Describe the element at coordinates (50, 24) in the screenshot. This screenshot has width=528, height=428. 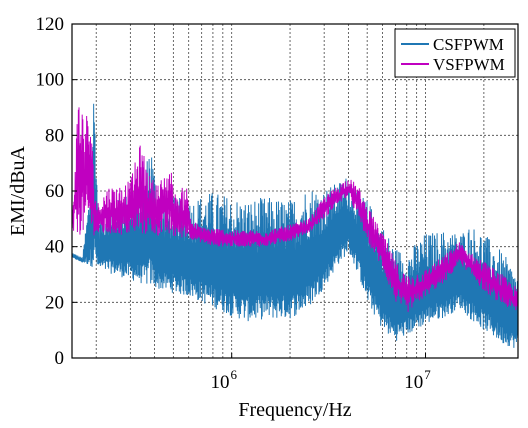
I see `y-tick-label: 120` at that location.